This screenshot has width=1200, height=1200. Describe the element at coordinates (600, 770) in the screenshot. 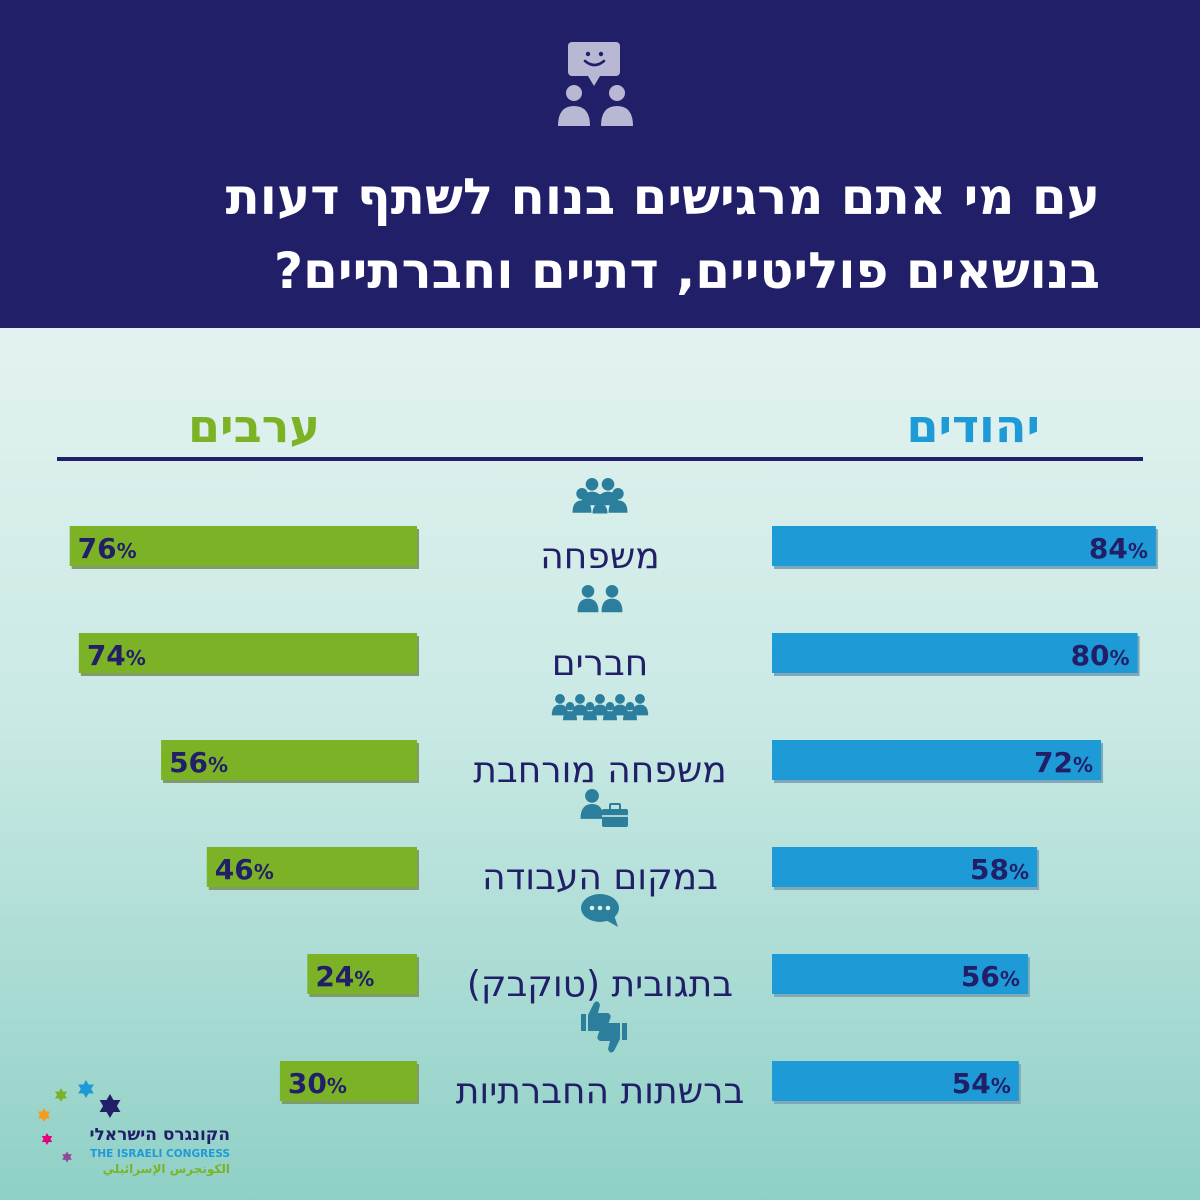

I see `category-label-2: משפחה מורחבת` at that location.